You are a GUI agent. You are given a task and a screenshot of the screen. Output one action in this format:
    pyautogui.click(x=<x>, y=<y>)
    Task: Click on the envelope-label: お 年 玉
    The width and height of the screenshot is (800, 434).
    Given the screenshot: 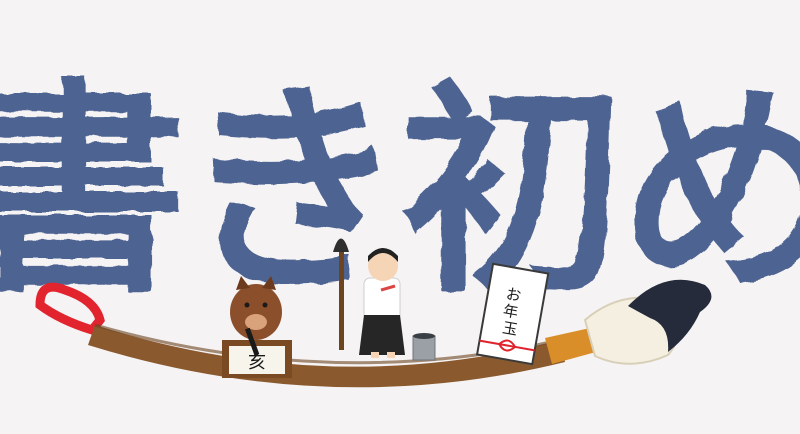 What is the action you would take?
    pyautogui.click(x=513, y=312)
    